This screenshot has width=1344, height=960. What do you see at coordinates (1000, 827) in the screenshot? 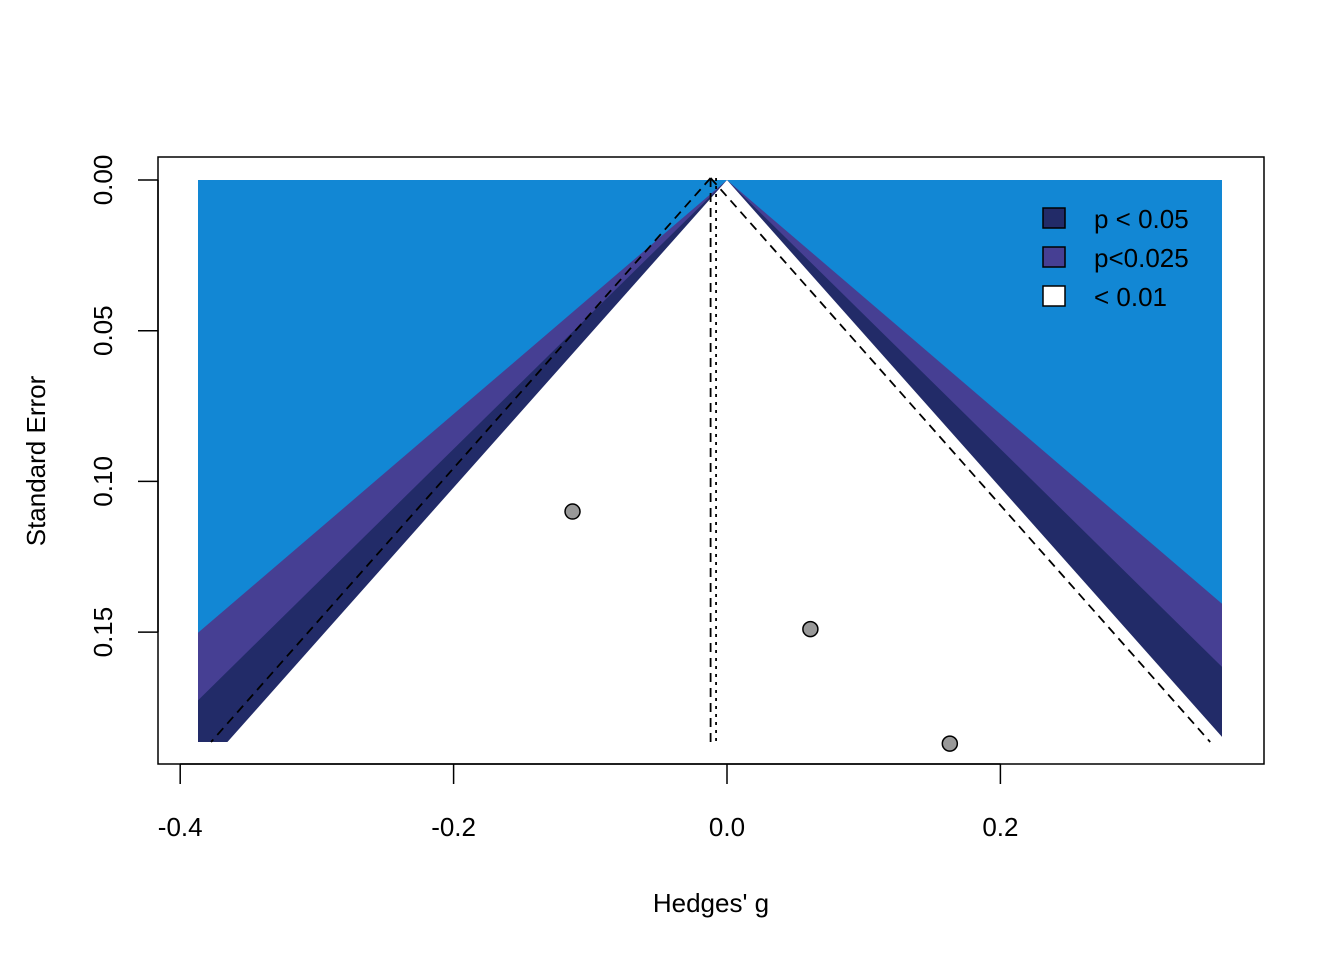
I see `x-tick-label: 0.2` at bounding box center [1000, 827].